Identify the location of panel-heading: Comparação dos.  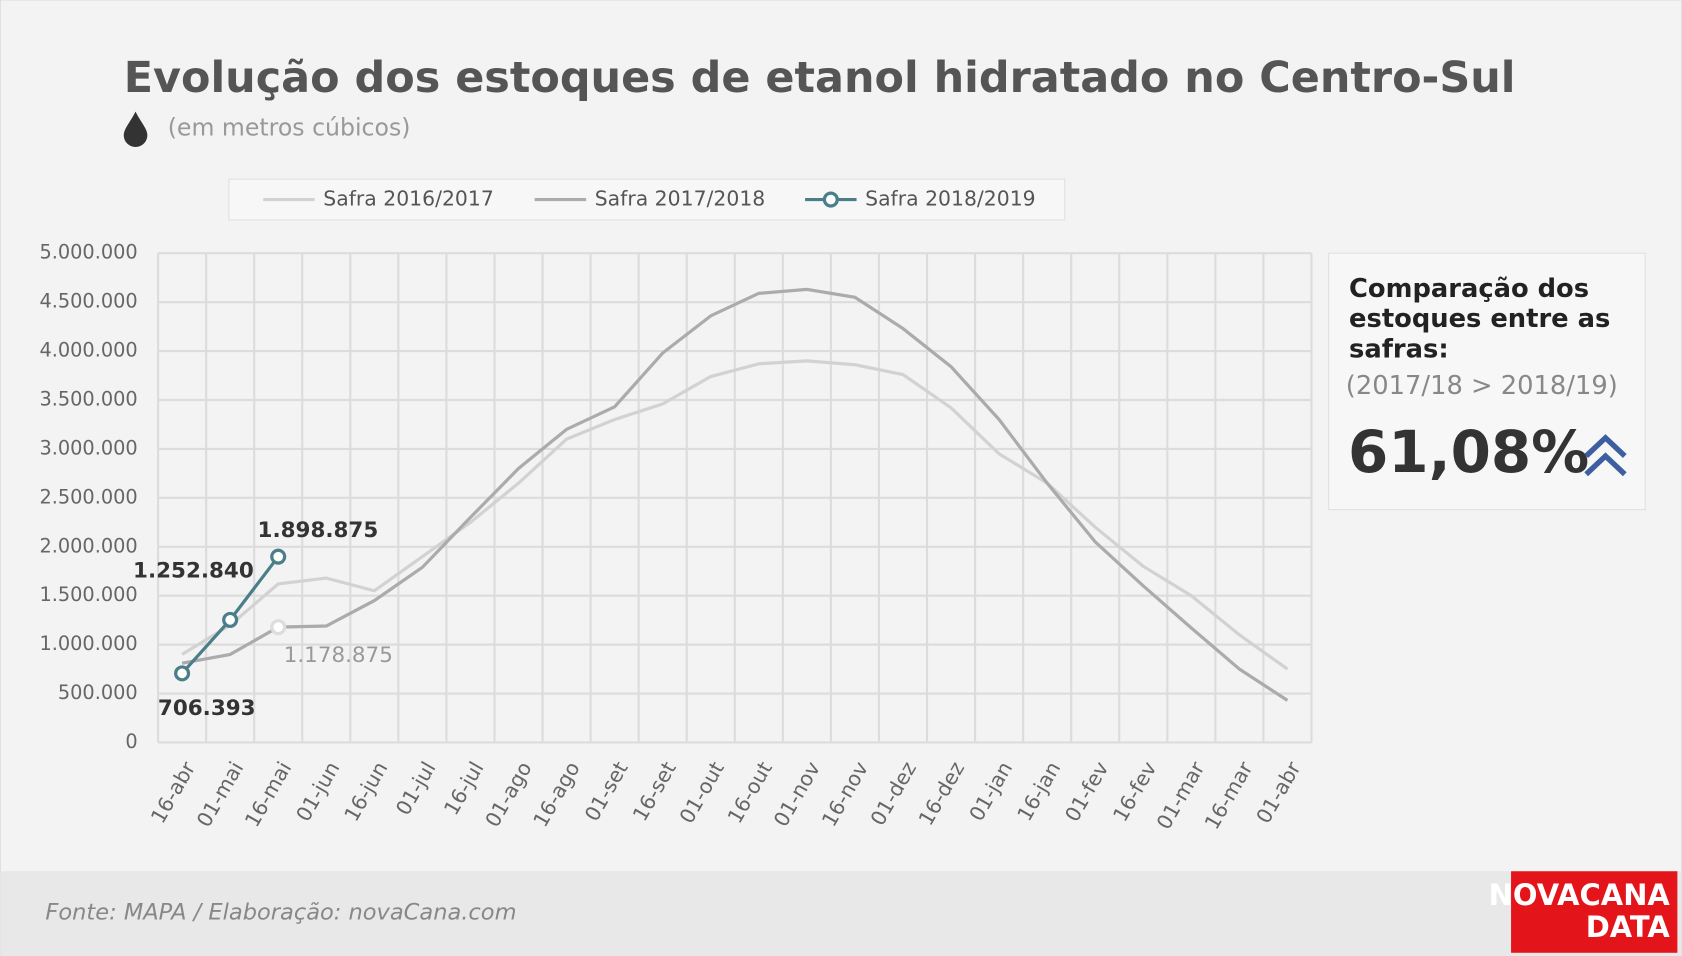
(1469, 289).